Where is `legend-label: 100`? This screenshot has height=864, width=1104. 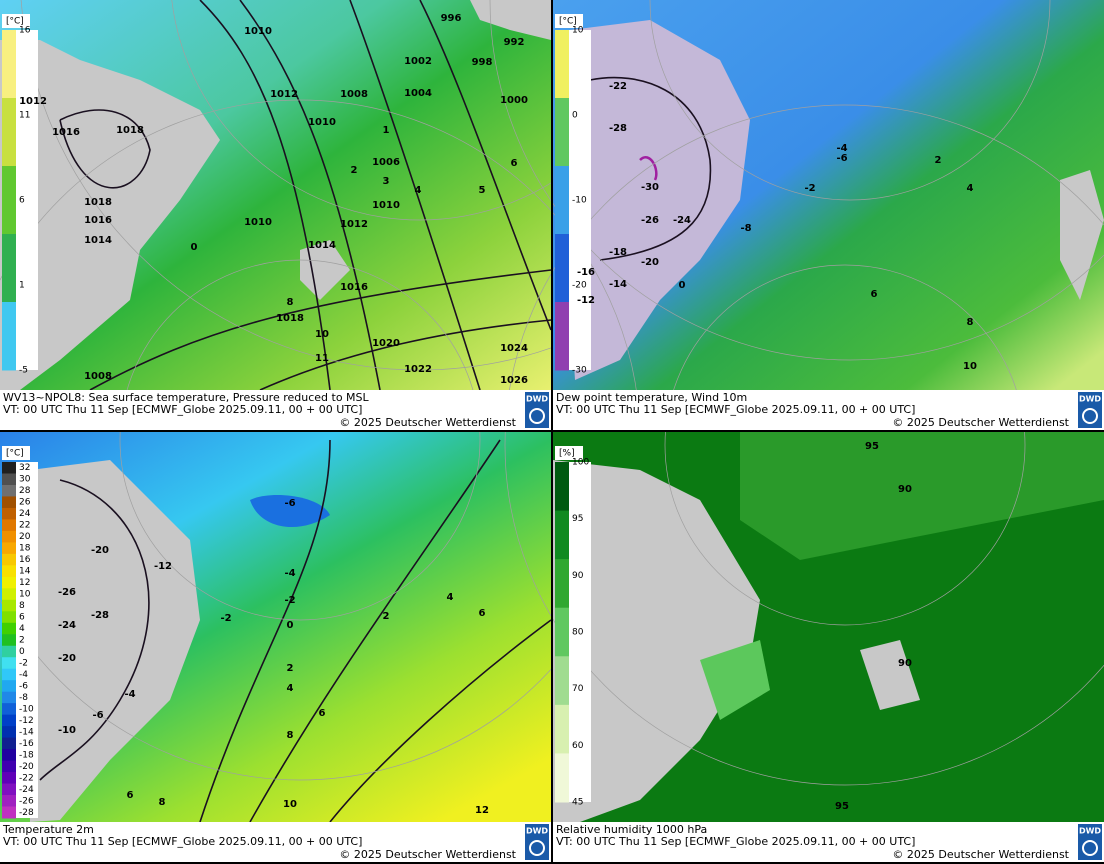 legend-label: 100 is located at coordinates (580, 463).